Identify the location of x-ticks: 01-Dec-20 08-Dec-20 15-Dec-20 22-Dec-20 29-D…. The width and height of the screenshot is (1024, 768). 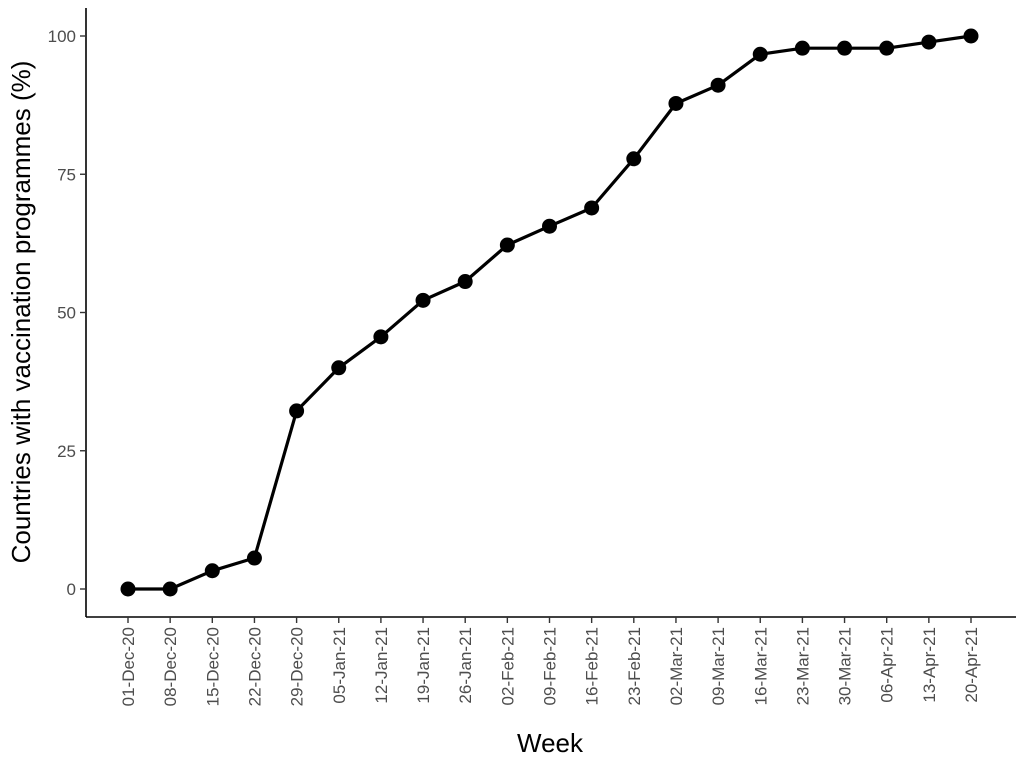
(550, 661).